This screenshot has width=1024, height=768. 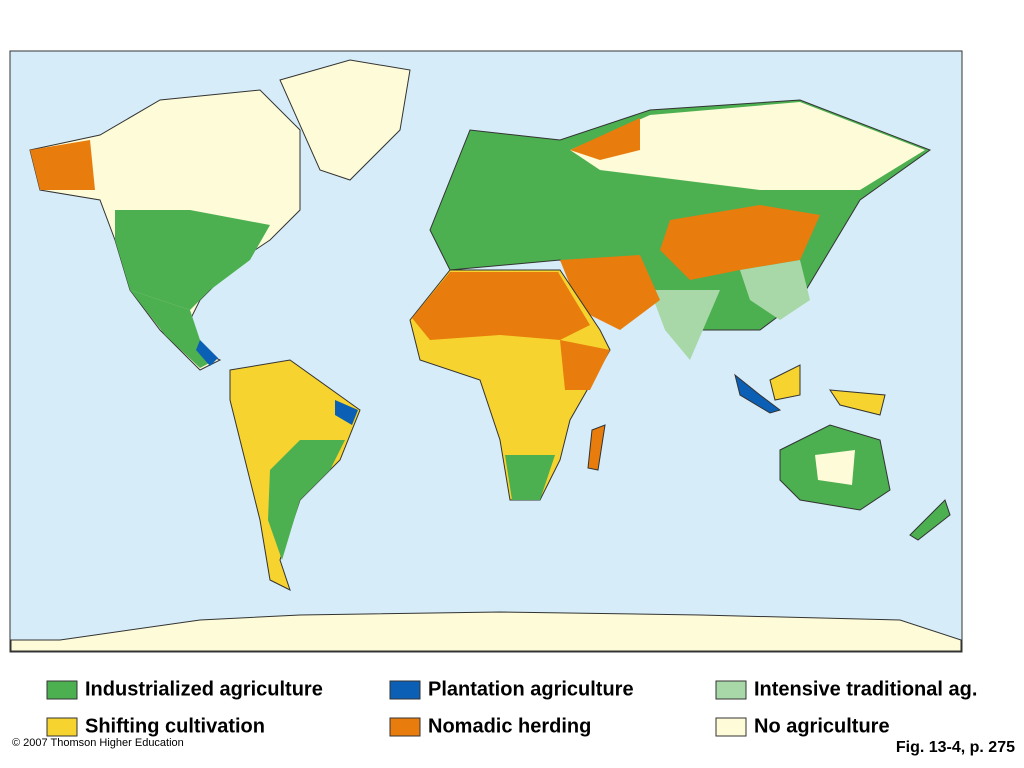 What do you see at coordinates (175, 726) in the screenshot?
I see `legend-label: Shifting cultivation` at bounding box center [175, 726].